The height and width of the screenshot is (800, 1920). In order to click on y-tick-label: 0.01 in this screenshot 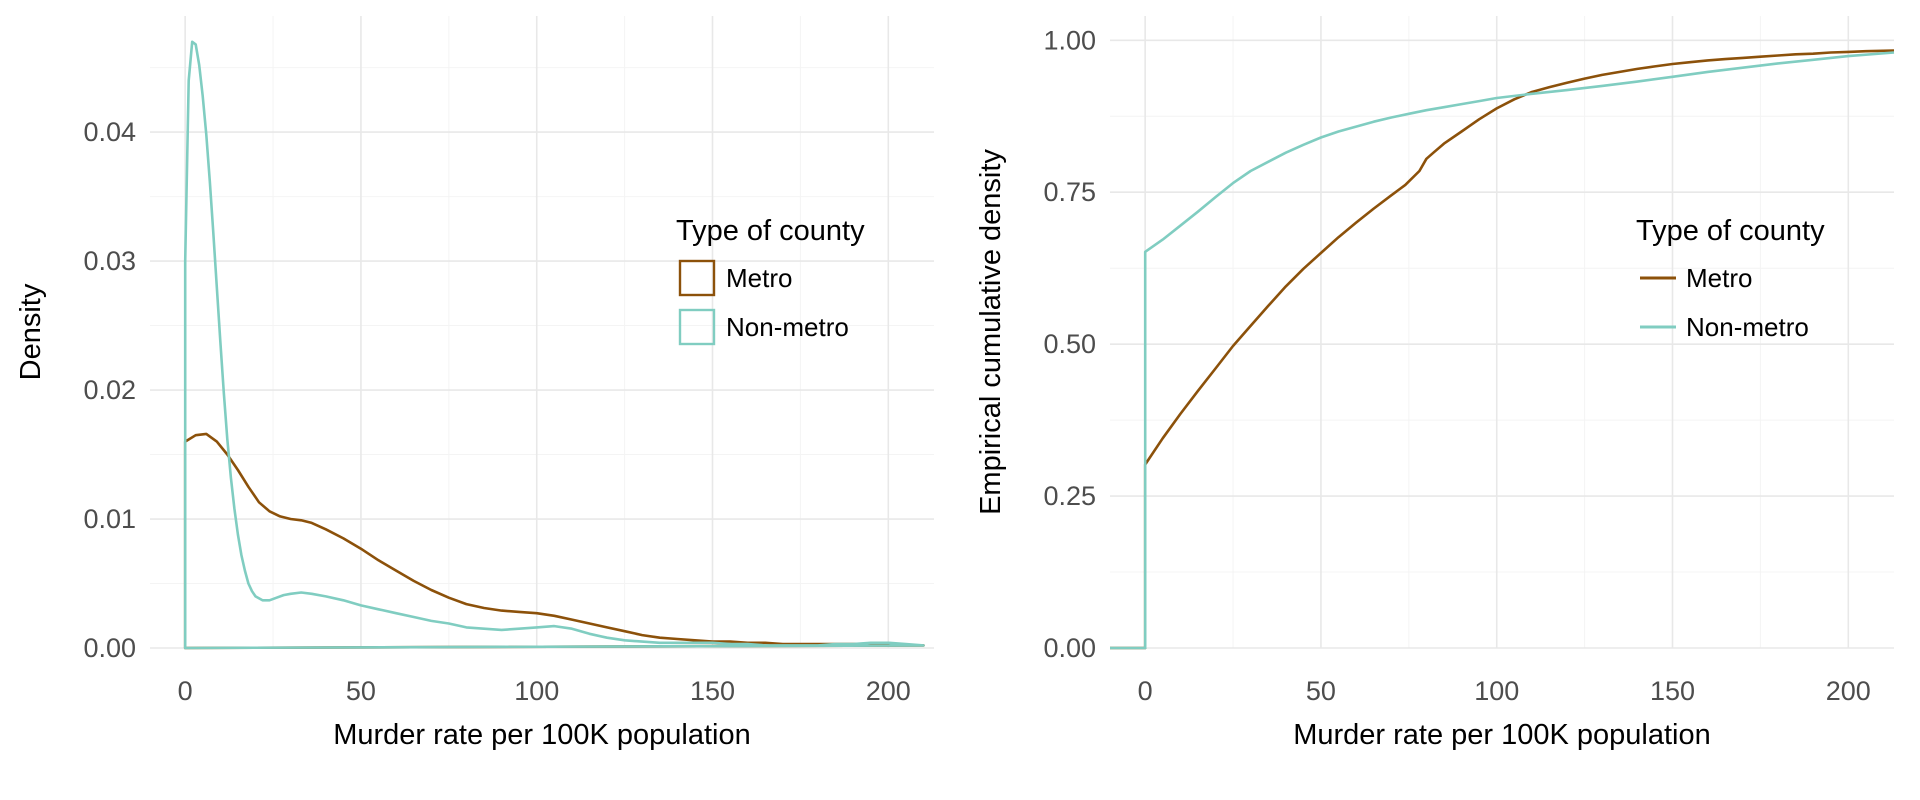, I will do `click(109, 519)`.